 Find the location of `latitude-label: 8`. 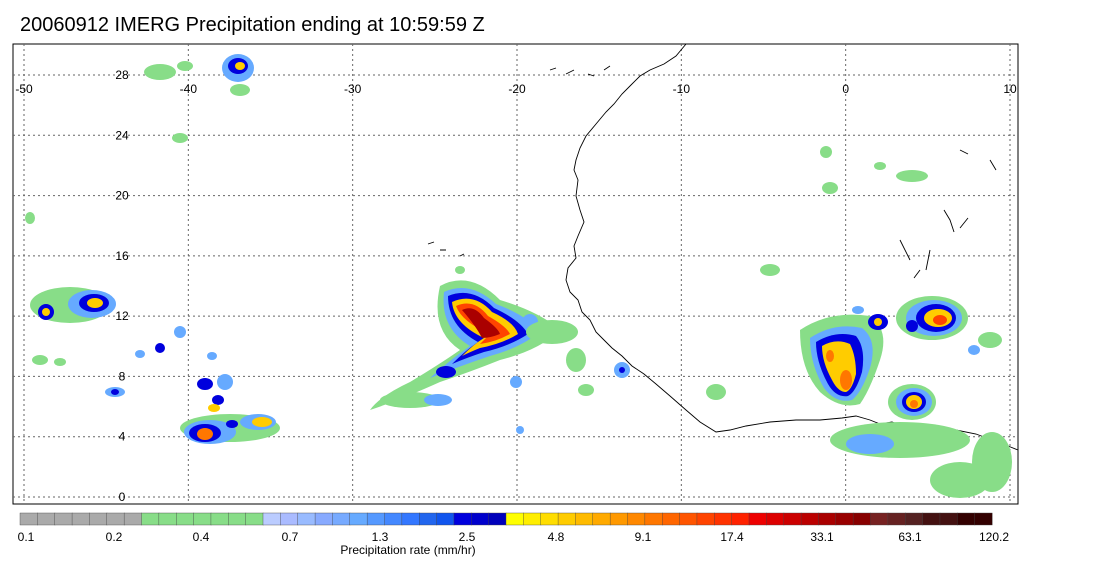

latitude-label: 8 is located at coordinates (122, 376).